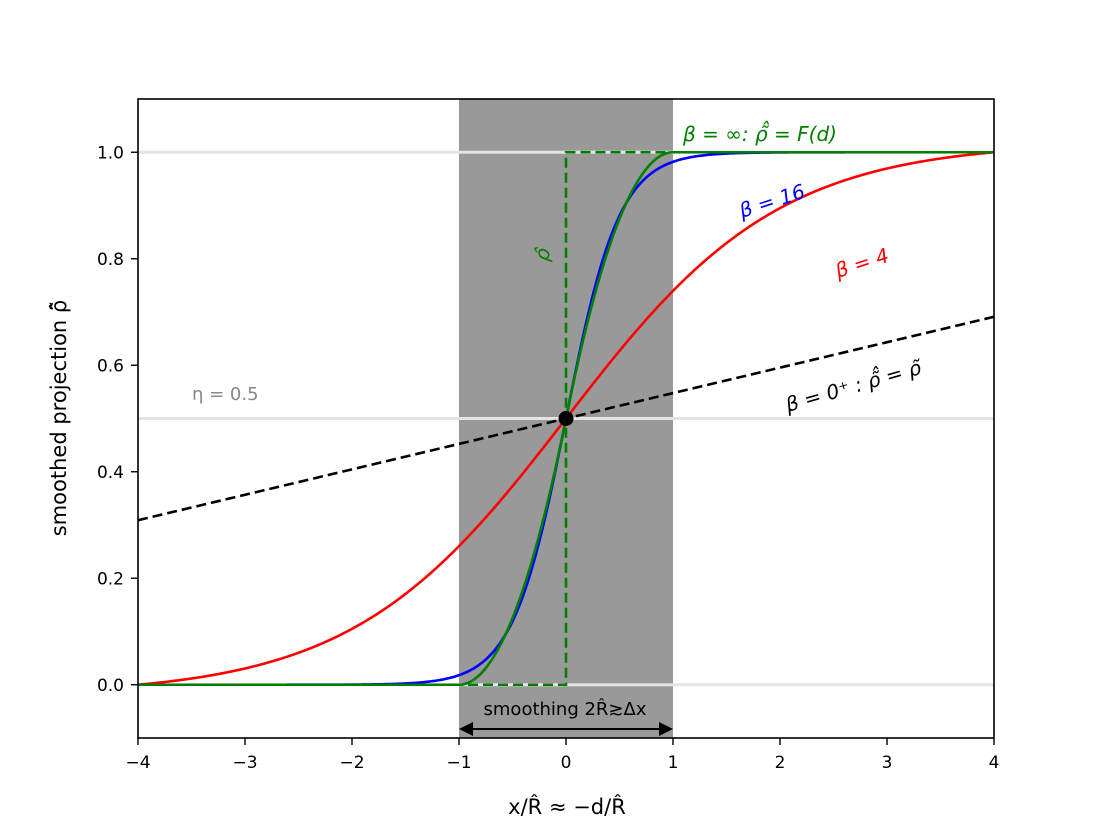 This screenshot has height=828, width=1104. Describe the element at coordinates (110, 260) in the screenshot. I see `y-tick-label-4: 0.8` at that location.